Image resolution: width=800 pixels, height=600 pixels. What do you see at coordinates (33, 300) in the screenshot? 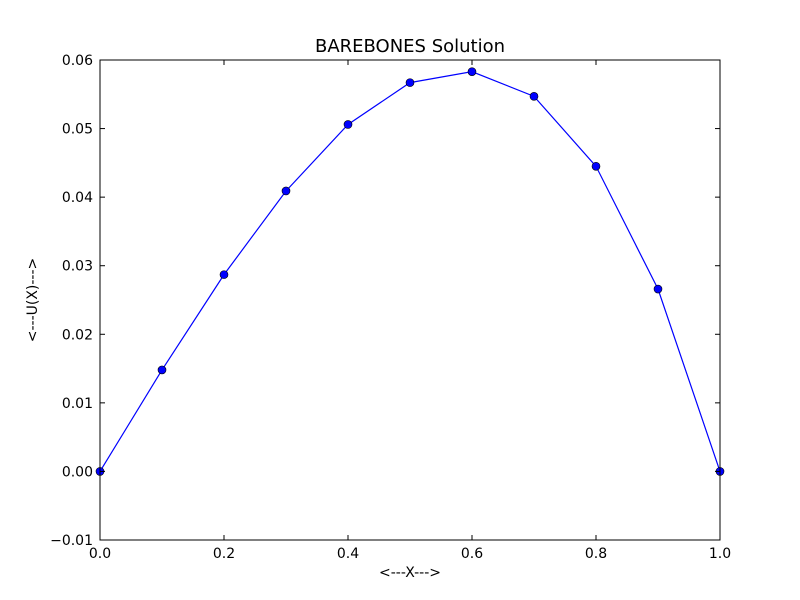
I see `y-axis-label: <---U(X)--->` at bounding box center [33, 300].